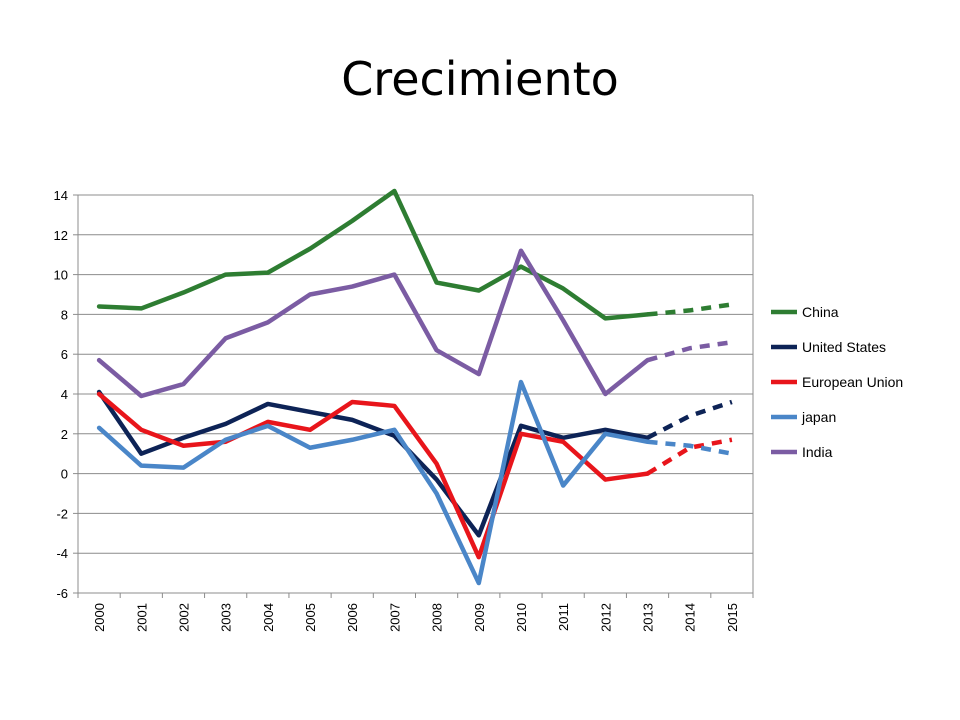  I want to click on y-axis-ticks: 14 12 10 8 6 4 2 0 -2 -4 -6, so click(61, 394).